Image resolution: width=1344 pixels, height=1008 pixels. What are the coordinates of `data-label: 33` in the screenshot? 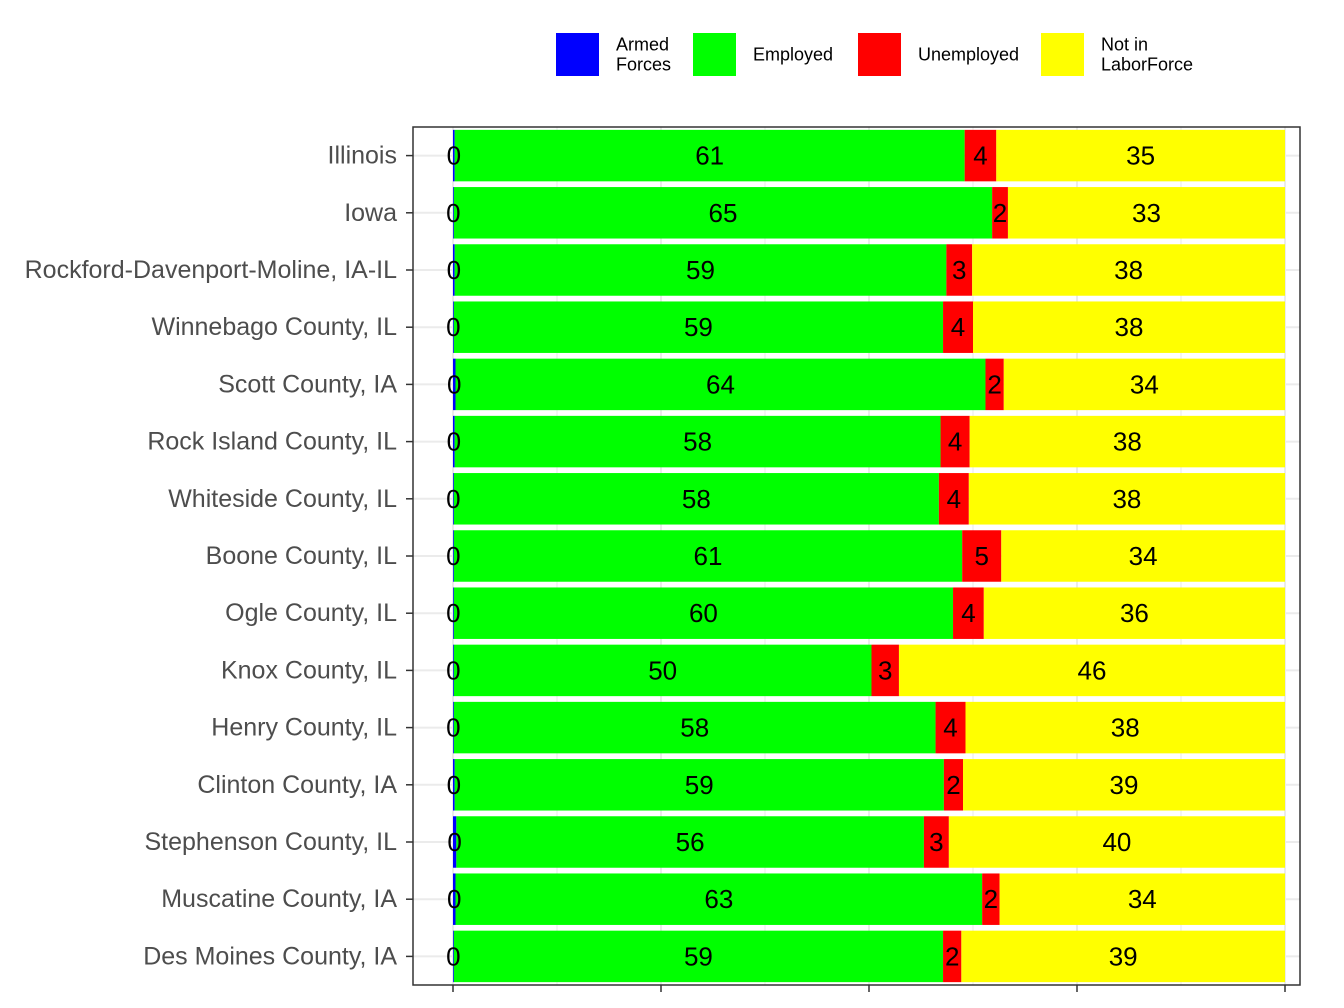 It's located at (1146, 213).